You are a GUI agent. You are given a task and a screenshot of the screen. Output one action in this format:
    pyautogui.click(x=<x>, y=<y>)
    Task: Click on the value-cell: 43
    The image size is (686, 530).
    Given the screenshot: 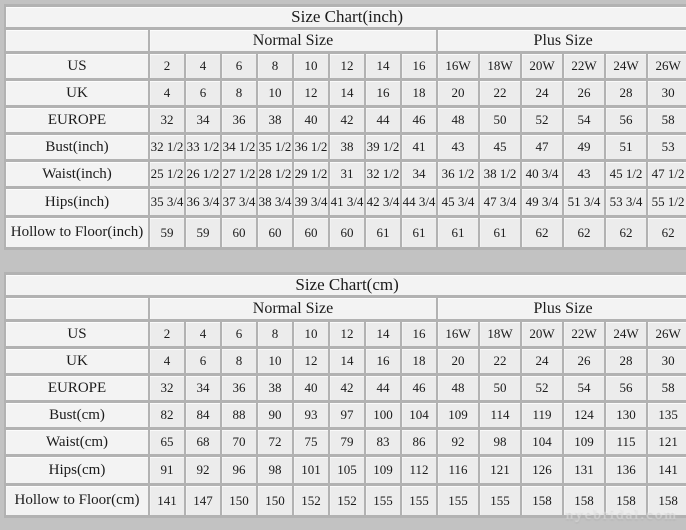 What is the action you would take?
    pyautogui.click(x=584, y=174)
    